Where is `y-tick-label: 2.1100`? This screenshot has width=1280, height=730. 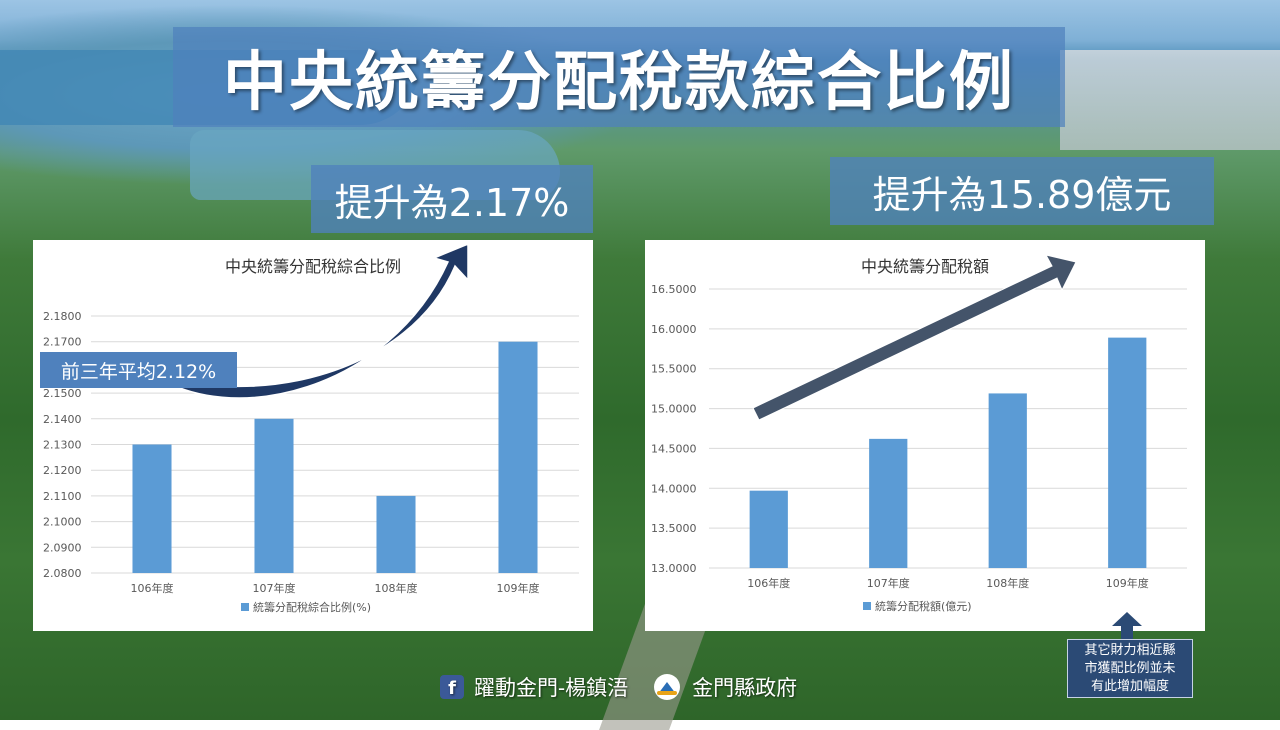
y-tick-label: 2.1100 is located at coordinates (62, 496).